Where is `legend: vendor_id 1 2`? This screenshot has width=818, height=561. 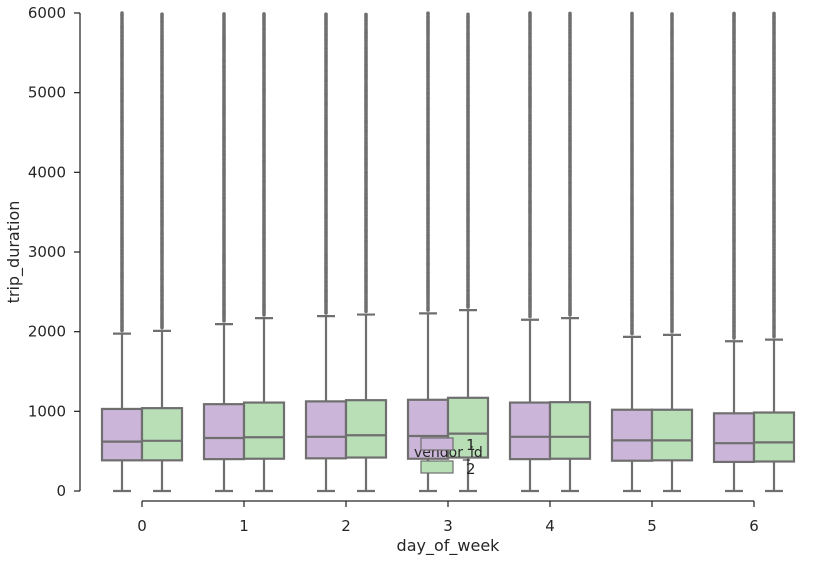
legend: vendor_id 1 2 is located at coordinates (448, 457).